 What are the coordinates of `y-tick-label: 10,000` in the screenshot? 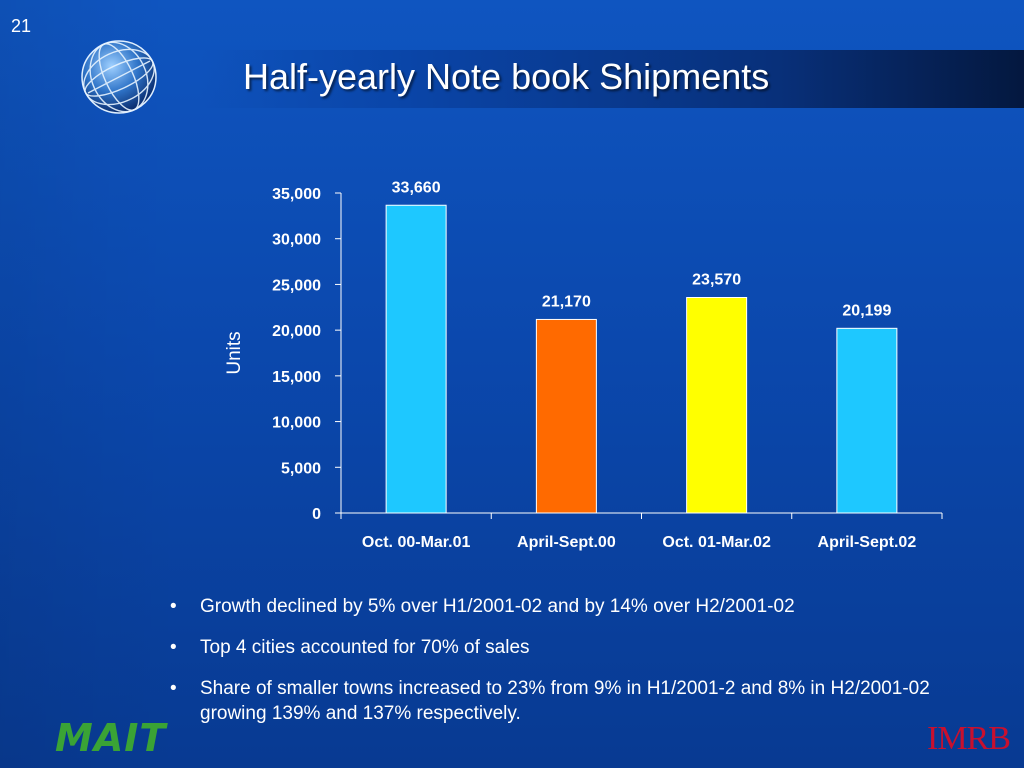 It's located at (296, 423).